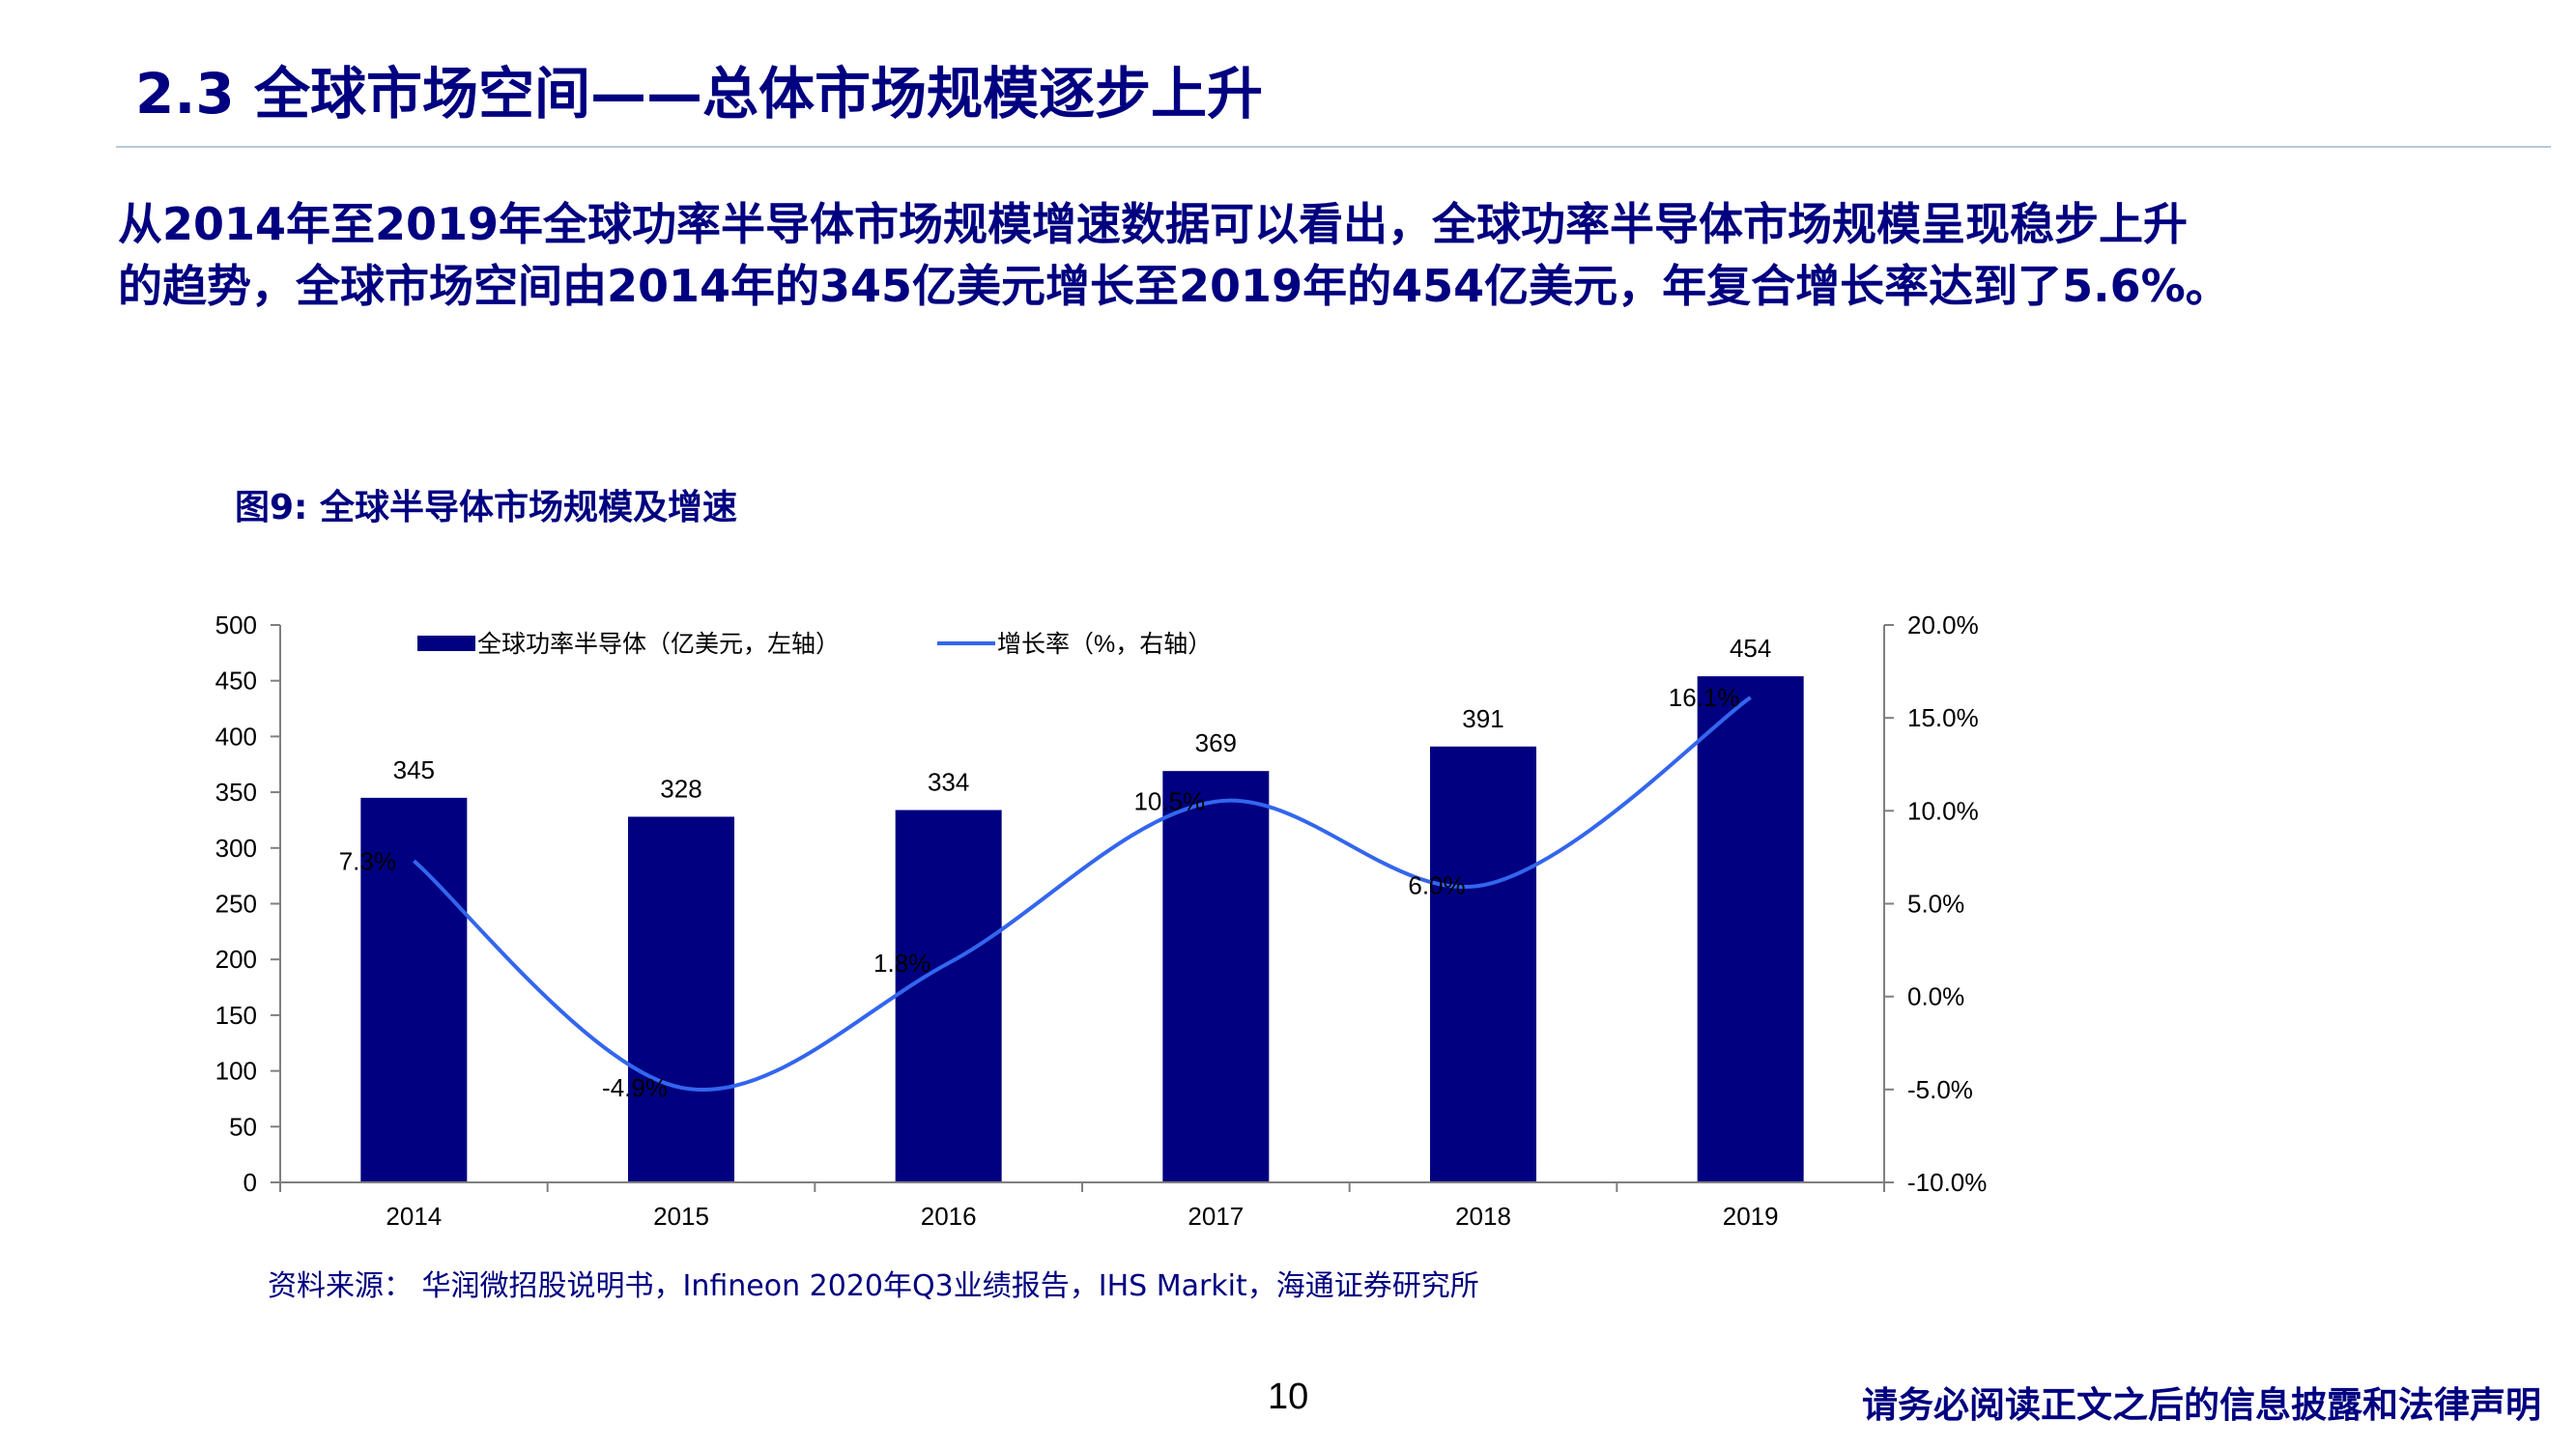 This screenshot has height=1449, width=2576. I want to click on left-tick-label: 200, so click(236, 959).